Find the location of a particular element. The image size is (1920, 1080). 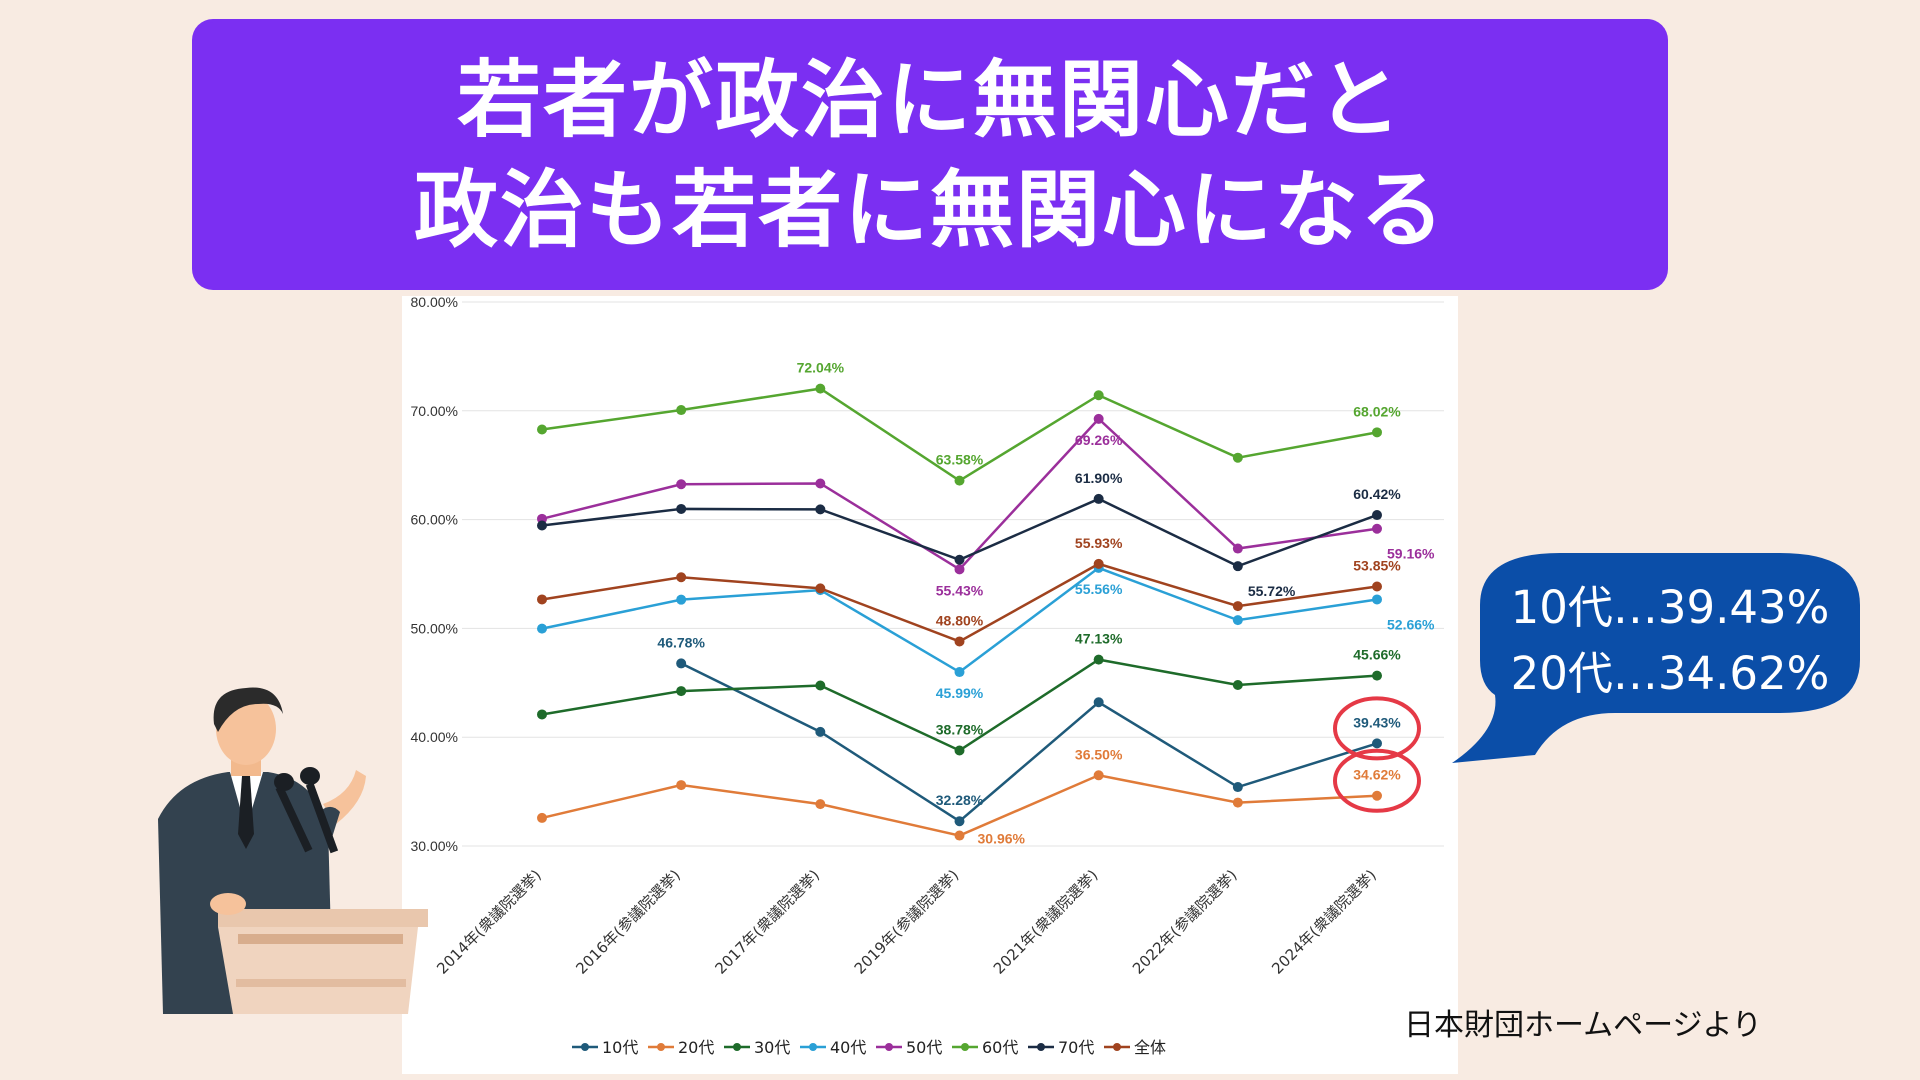

legend-label: 全体 is located at coordinates (1150, 1047).